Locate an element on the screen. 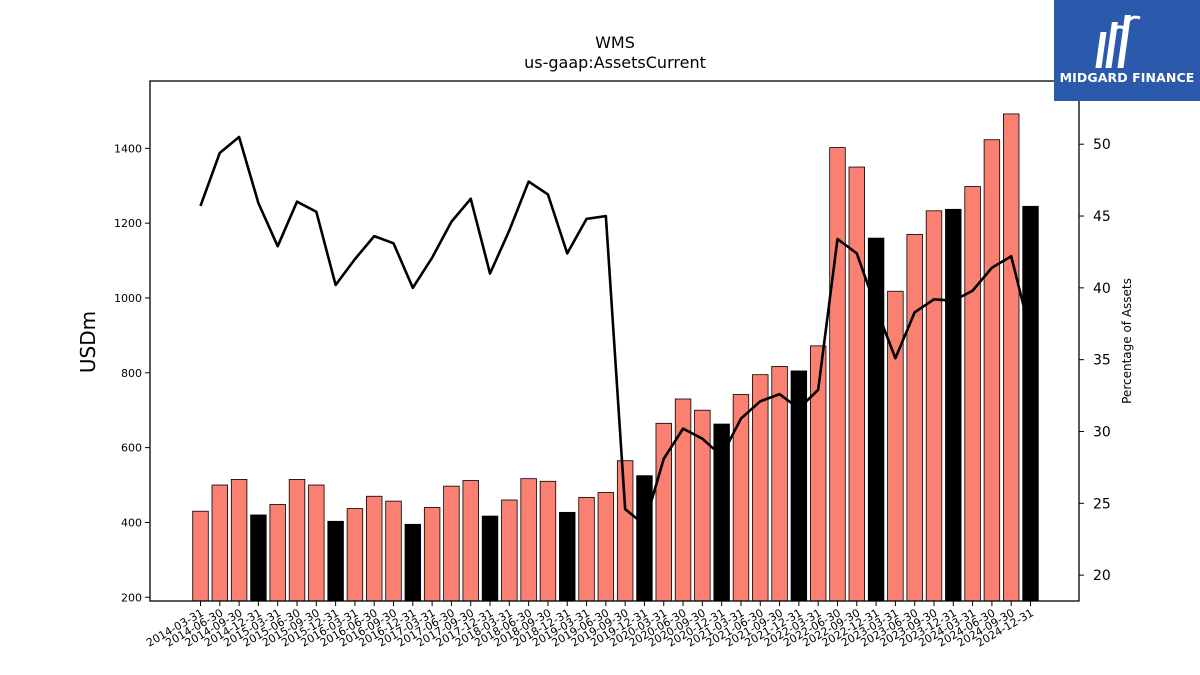  midgard-logo-icon is located at coordinates (1118, 41).